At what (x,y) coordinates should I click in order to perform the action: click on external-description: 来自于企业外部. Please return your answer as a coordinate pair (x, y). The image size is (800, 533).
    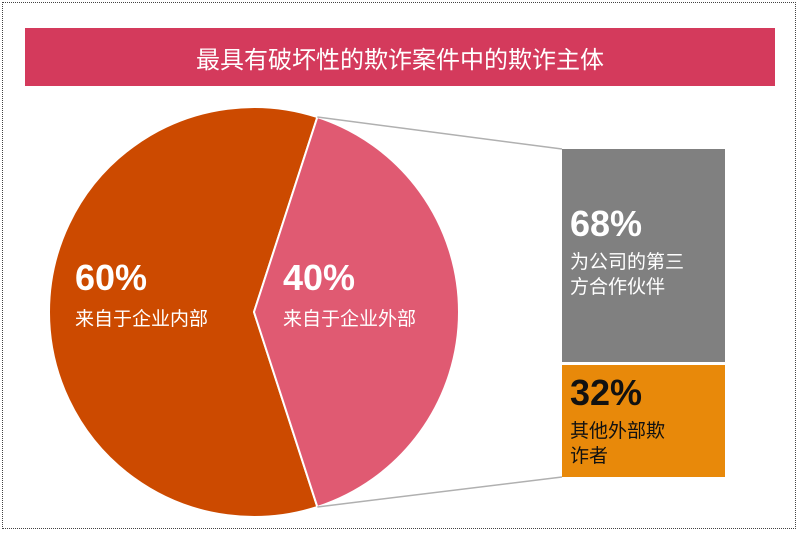
    Looking at the image, I should click on (350, 319).